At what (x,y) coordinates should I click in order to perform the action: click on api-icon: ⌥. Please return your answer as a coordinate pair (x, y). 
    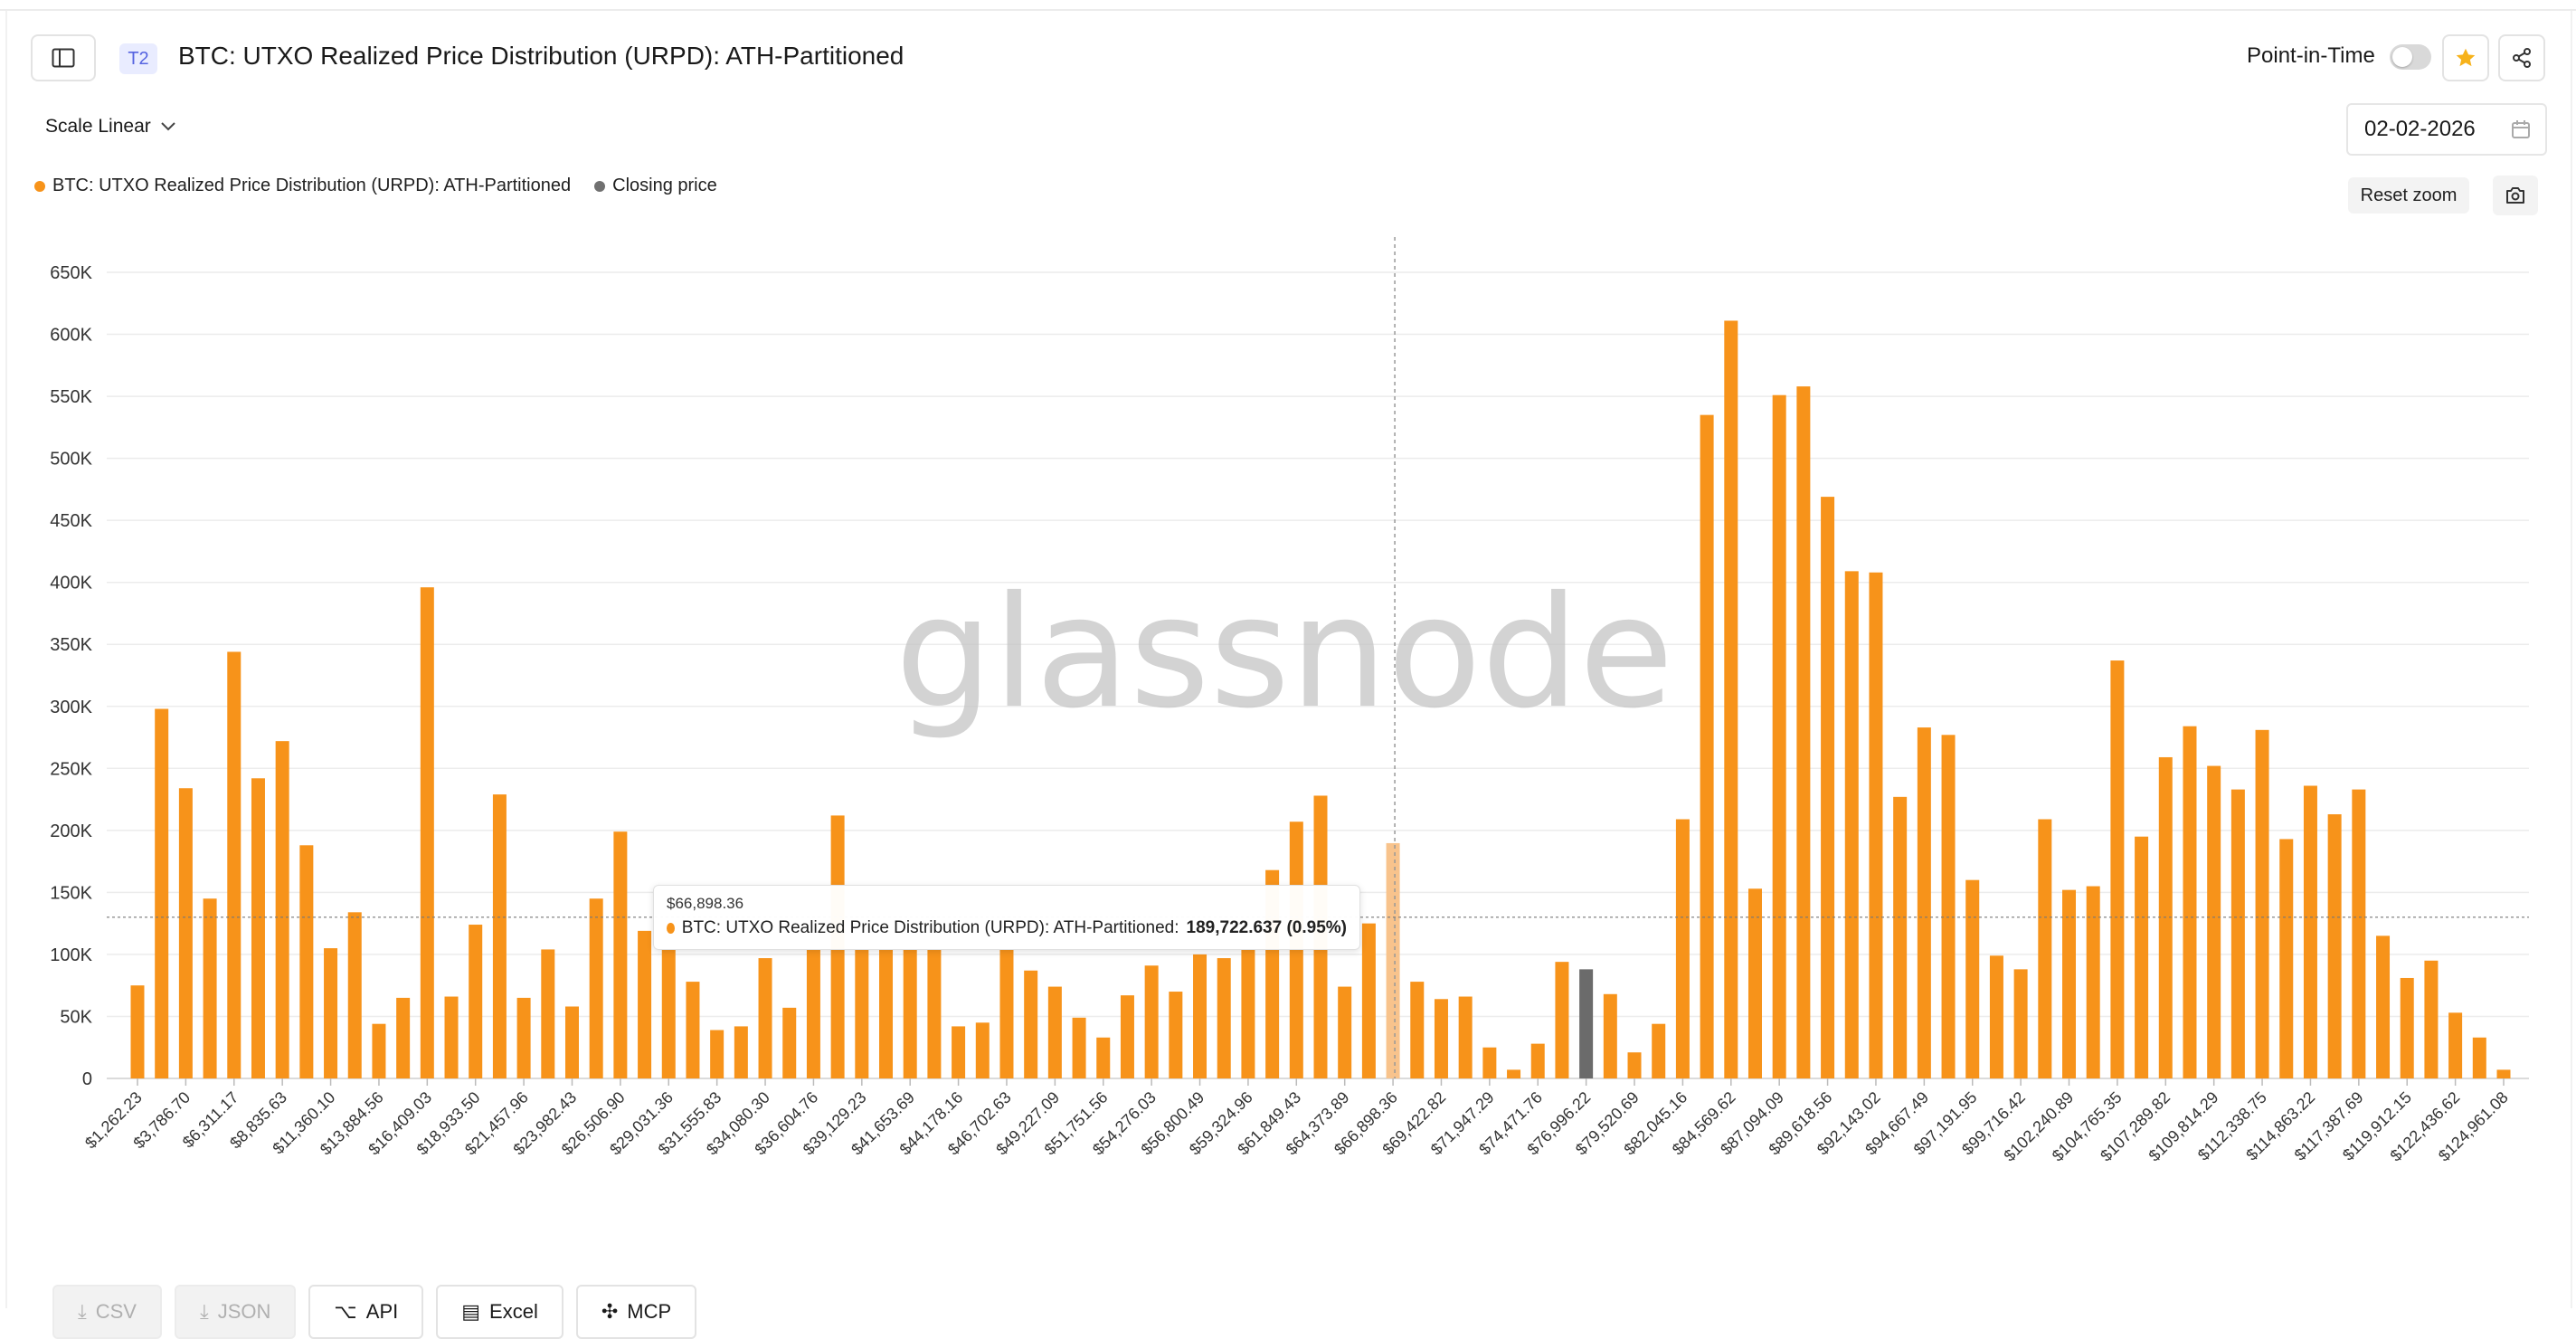
    Looking at the image, I should click on (345, 1311).